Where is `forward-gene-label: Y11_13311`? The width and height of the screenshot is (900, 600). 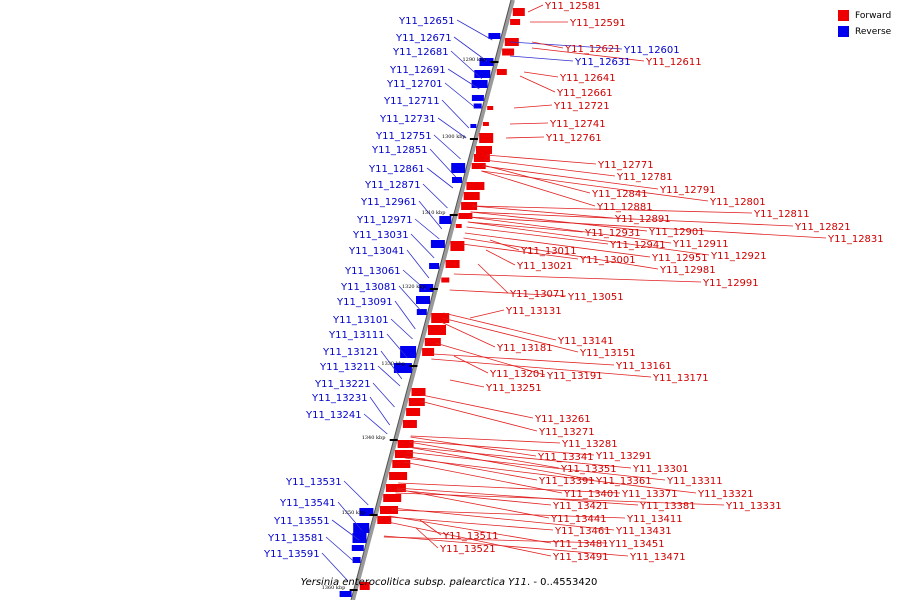
forward-gene-label: Y11_13311 is located at coordinates (694, 481).